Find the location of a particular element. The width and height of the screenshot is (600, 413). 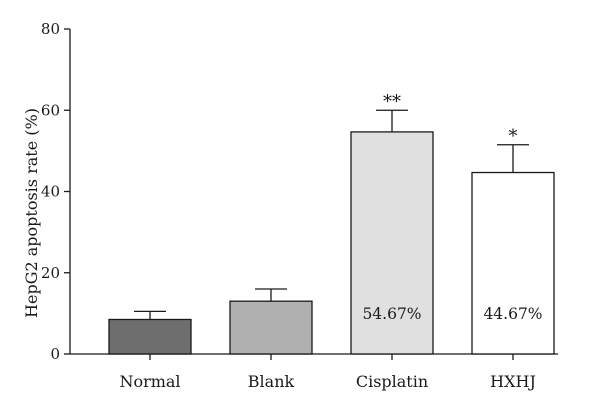

y-tick-label: 40 is located at coordinates (50, 192).